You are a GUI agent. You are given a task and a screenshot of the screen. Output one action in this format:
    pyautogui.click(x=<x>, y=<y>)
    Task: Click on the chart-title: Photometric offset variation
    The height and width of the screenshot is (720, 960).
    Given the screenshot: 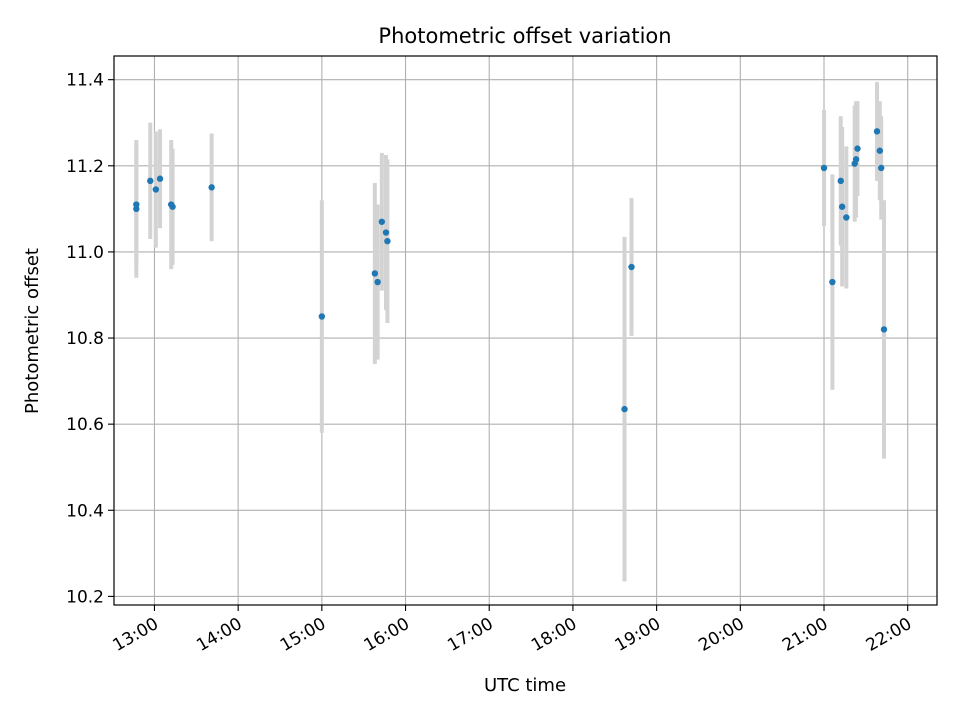 What is the action you would take?
    pyautogui.click(x=524, y=36)
    